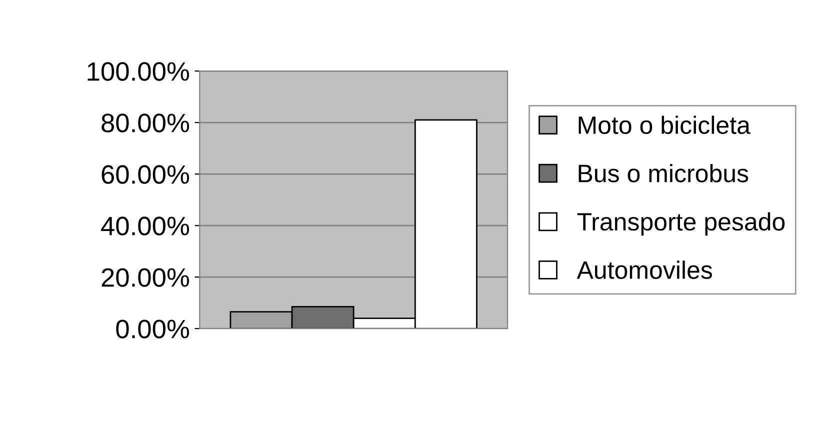 The height and width of the screenshot is (444, 832). I want to click on legend-label: Automoviles, so click(644, 269).